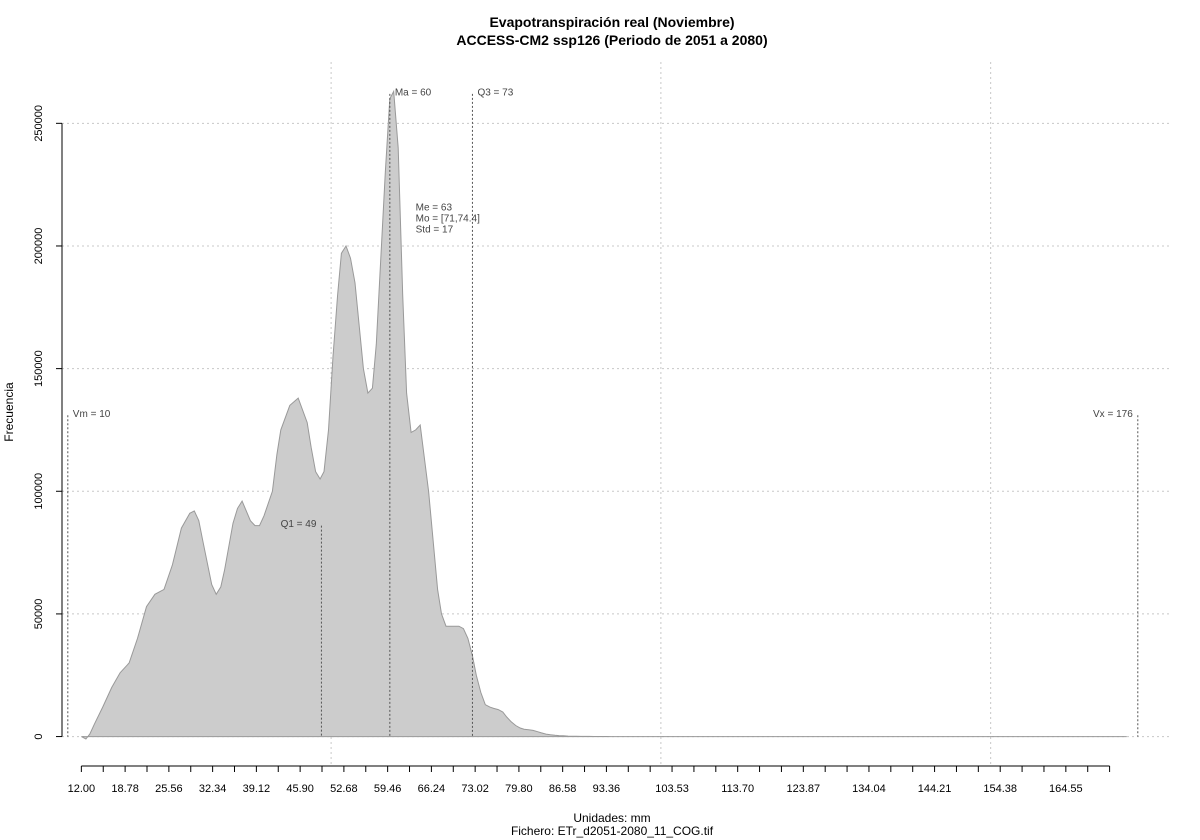 This screenshot has width=1200, height=840. What do you see at coordinates (448, 219) in the screenshot?
I see `stats-label: Mo = [71,74.4]` at bounding box center [448, 219].